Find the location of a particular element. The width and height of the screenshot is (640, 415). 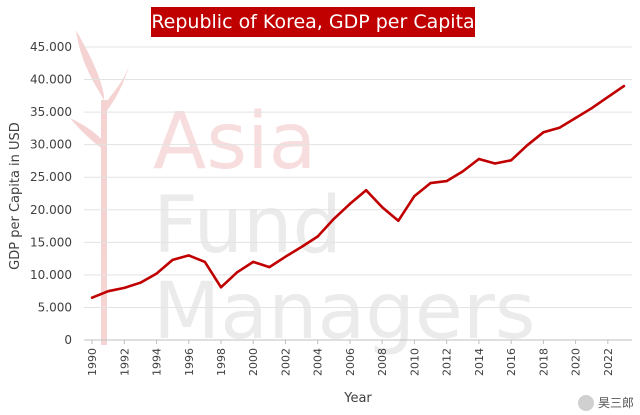

x-tick-label: 2016 is located at coordinates (511, 362).